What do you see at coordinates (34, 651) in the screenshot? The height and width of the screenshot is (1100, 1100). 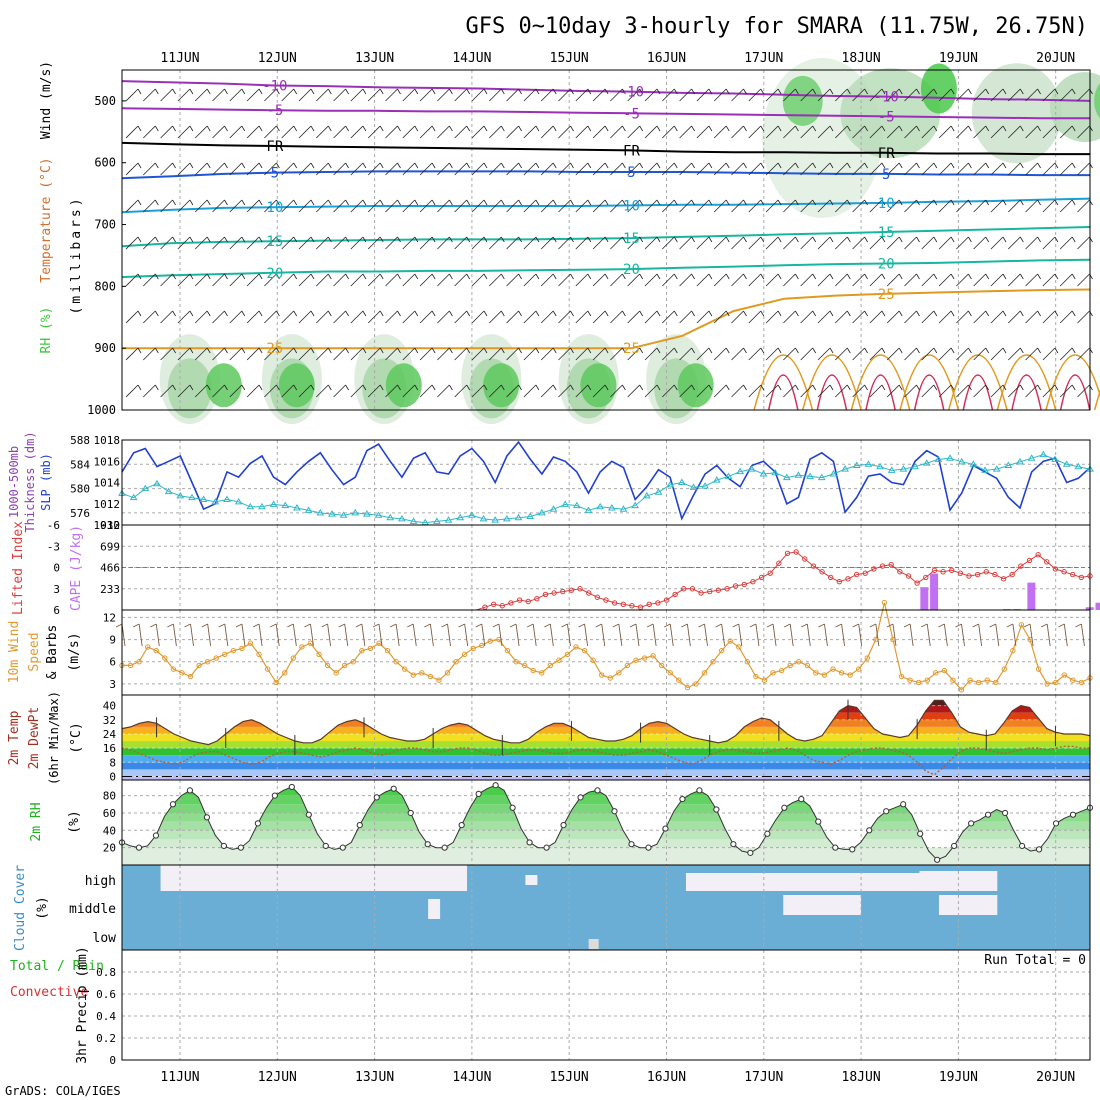 I see `wind-ylabel-2: Speed` at bounding box center [34, 651].